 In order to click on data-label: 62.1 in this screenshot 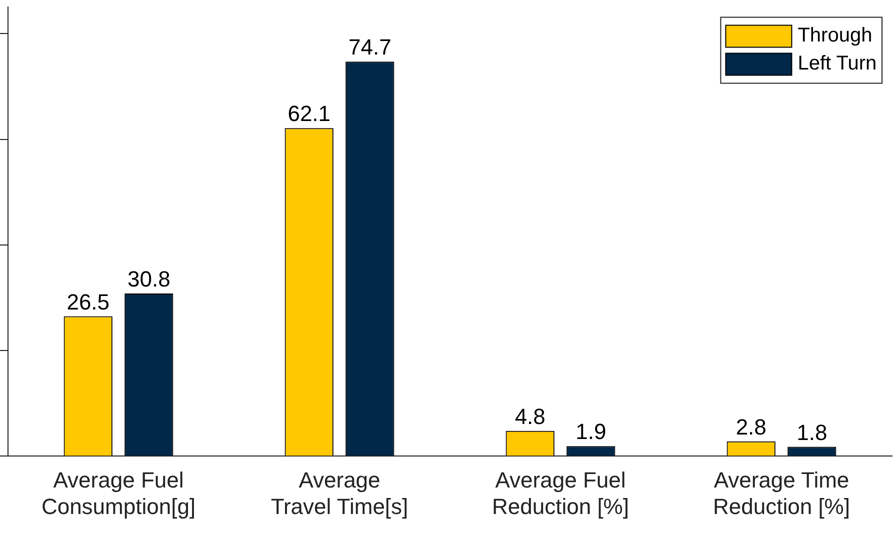, I will do `click(309, 113)`.